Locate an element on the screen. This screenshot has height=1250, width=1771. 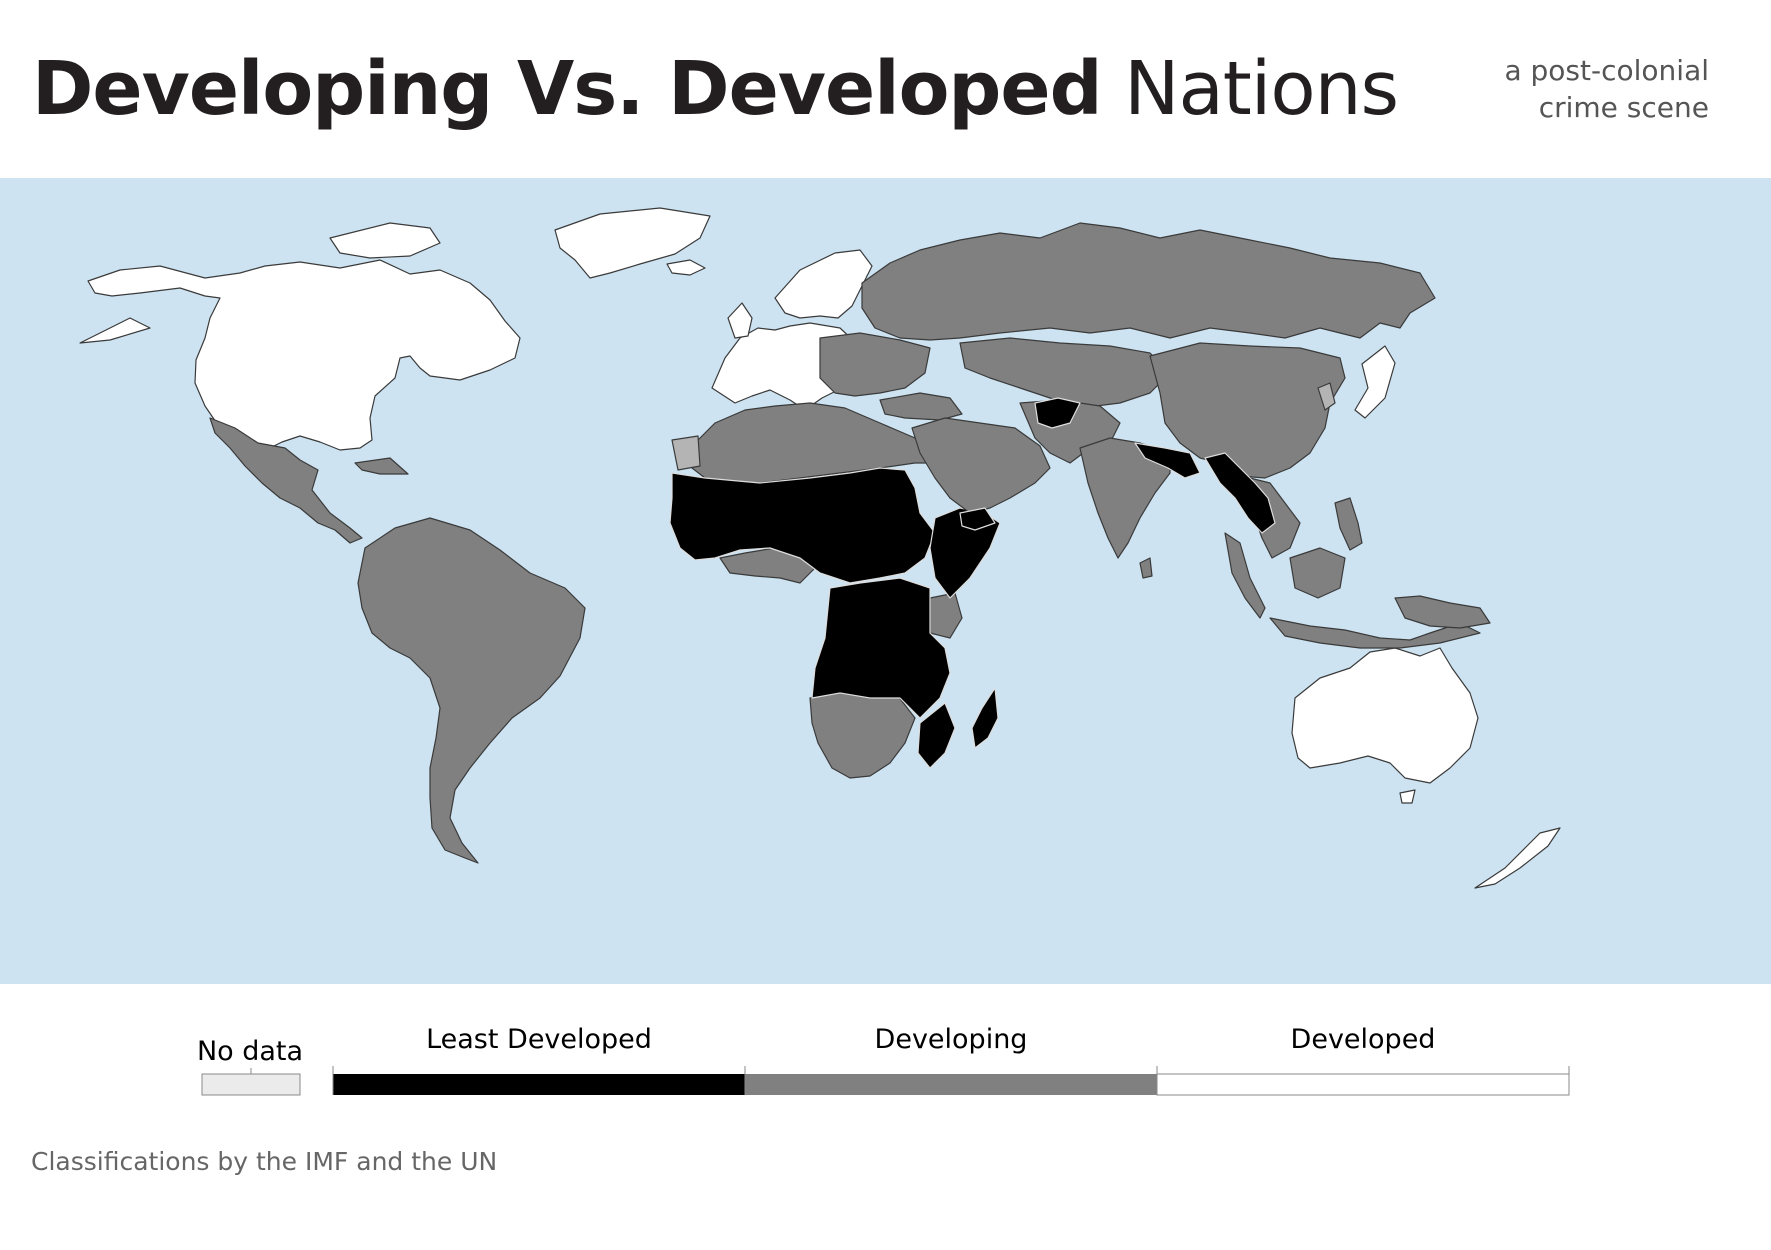
legend-bar is located at coordinates (885, 1081).